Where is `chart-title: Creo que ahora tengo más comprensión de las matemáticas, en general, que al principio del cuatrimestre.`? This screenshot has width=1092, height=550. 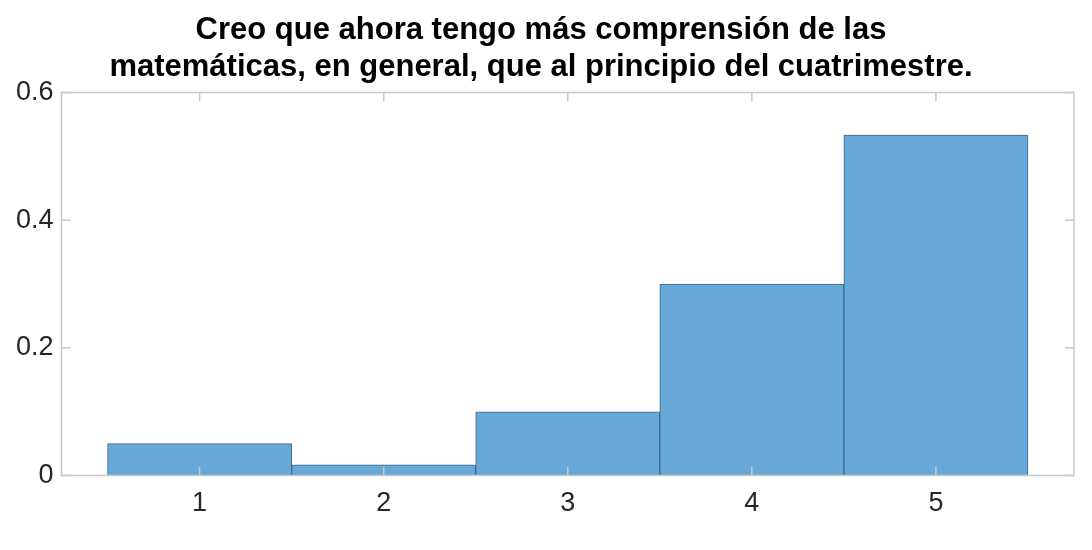 chart-title: Creo que ahora tengo más comprensión de las matemáticas, en general, que al principio del cuatrimestre. is located at coordinates (541, 47).